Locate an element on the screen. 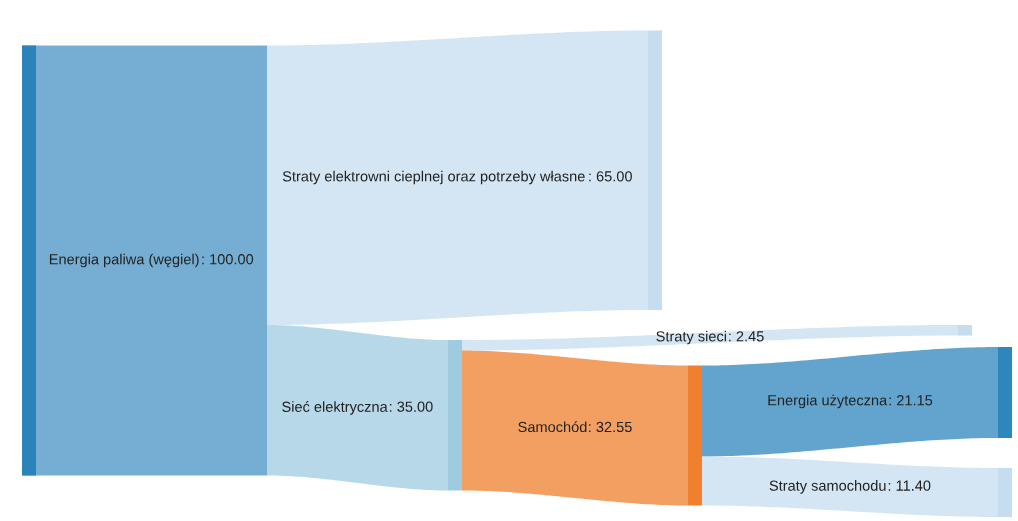 The height and width of the screenshot is (521, 1018). data-label: : 11.40 is located at coordinates (909, 485).